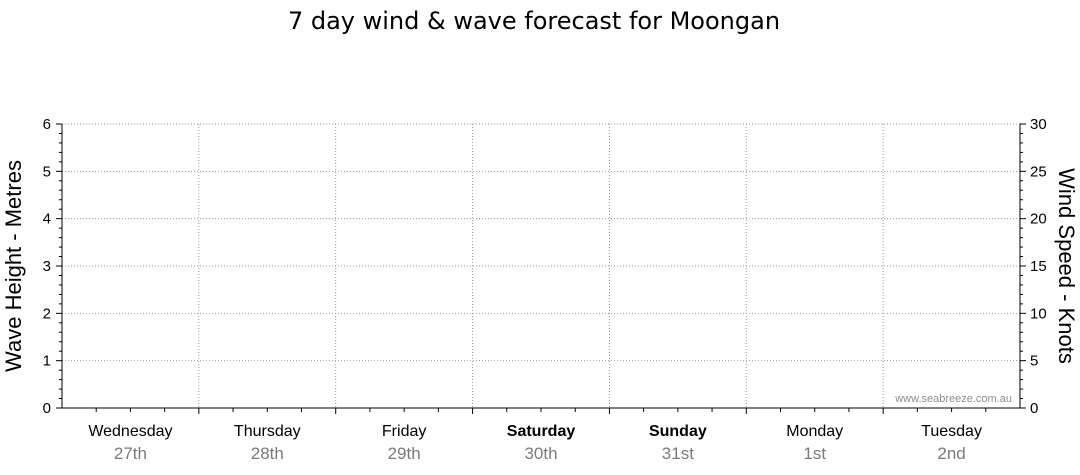 This screenshot has height=475, width=1080. Describe the element at coordinates (47, 171) in the screenshot. I see `left-tick-label: 5` at that location.